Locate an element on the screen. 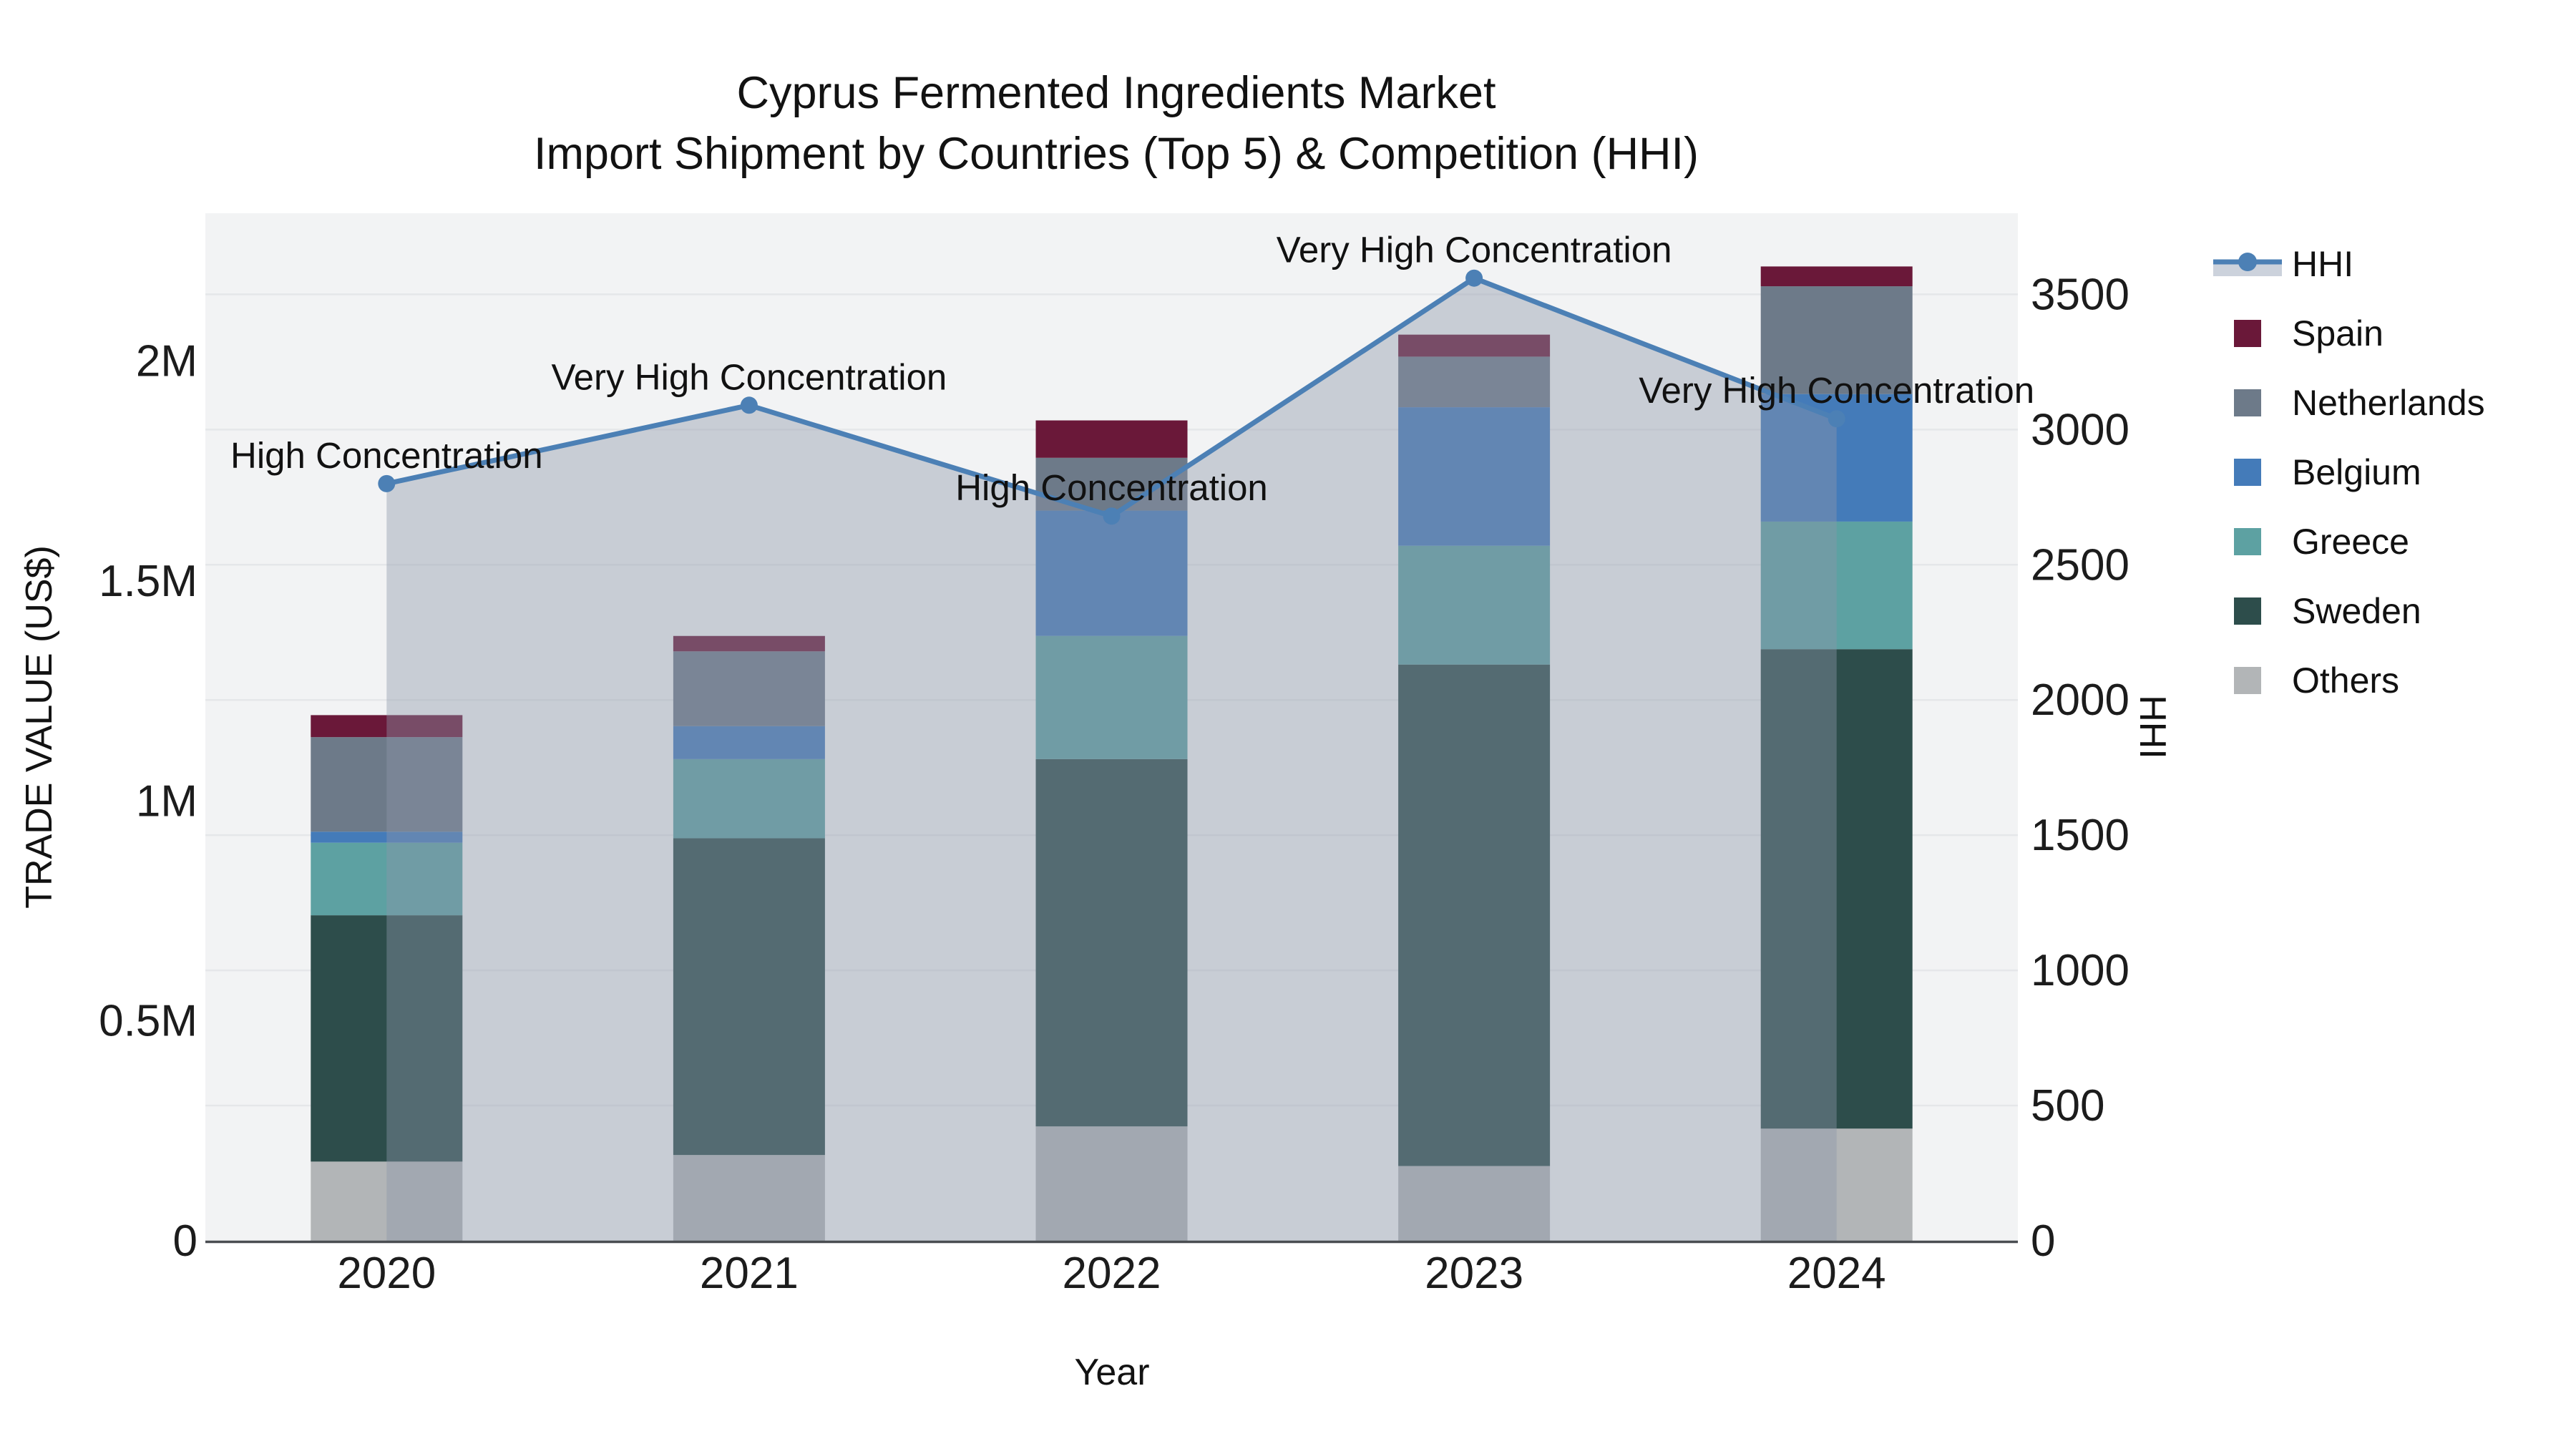 The height and width of the screenshot is (1449, 2576). legend-item-greece: Greece is located at coordinates (2346, 541).